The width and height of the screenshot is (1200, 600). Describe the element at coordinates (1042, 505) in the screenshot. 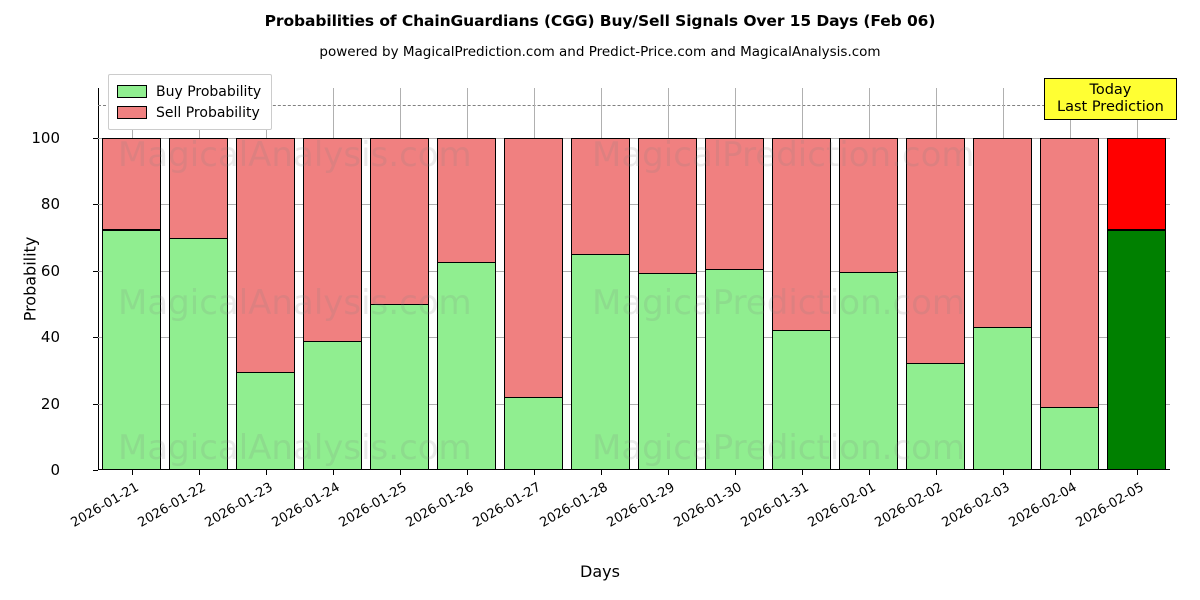

I see `x-tick-label: 2026-02-04` at that location.